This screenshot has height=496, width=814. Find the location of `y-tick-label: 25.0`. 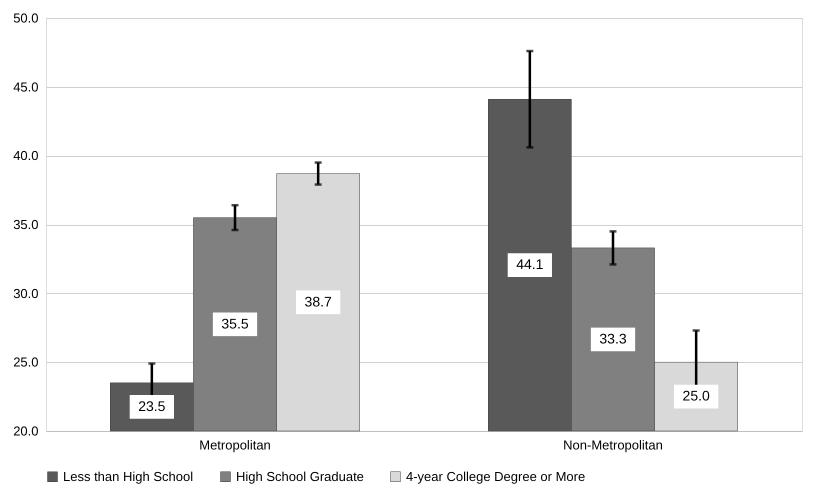

y-tick-label: 25.0 is located at coordinates (25, 362).